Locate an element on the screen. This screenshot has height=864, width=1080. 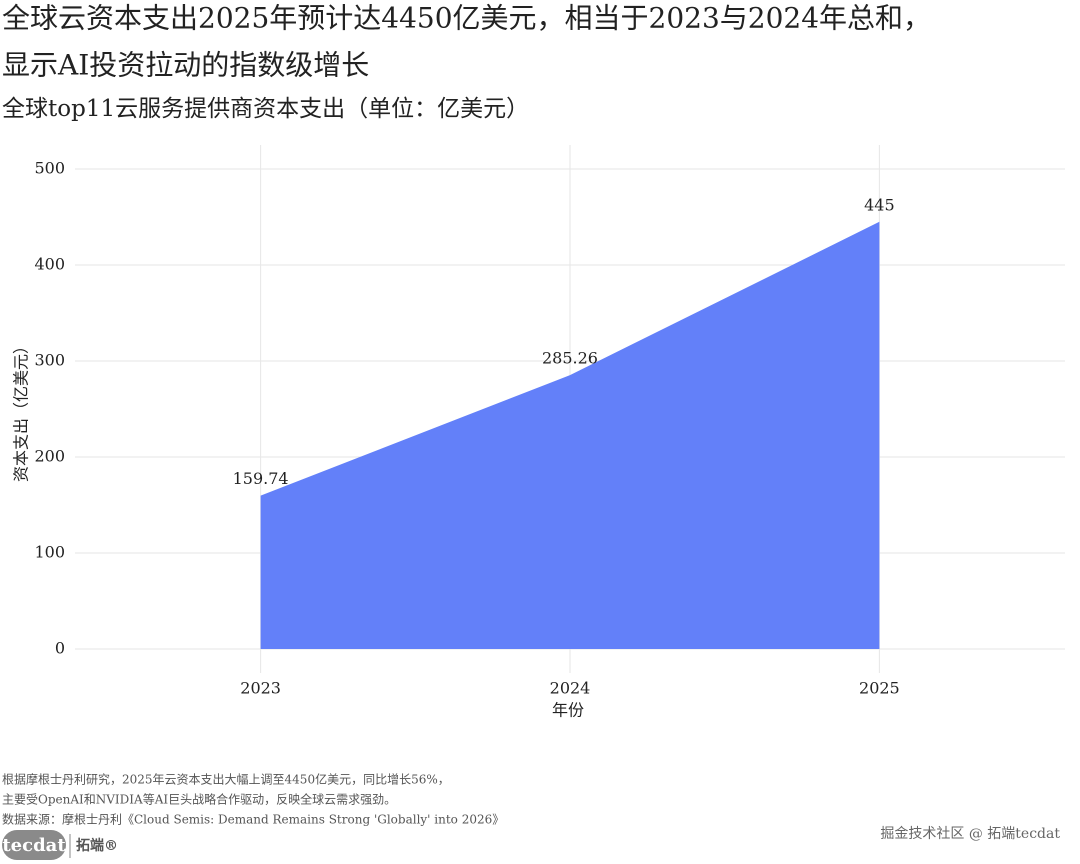
y-tick-label: 100 is located at coordinates (49, 552).